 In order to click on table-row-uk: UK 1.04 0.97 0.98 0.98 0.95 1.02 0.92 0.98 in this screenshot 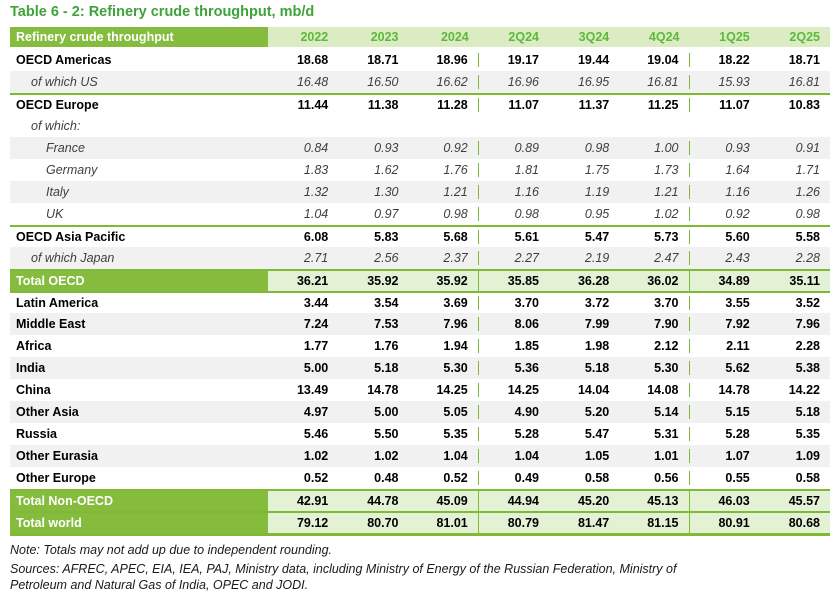, I will do `click(420, 214)`.